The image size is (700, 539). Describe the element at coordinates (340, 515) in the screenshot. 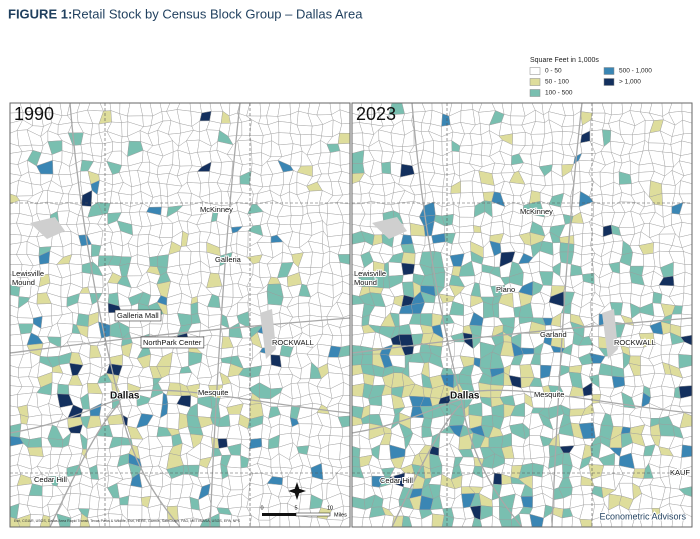

I see `scale-unit: Miles` at that location.